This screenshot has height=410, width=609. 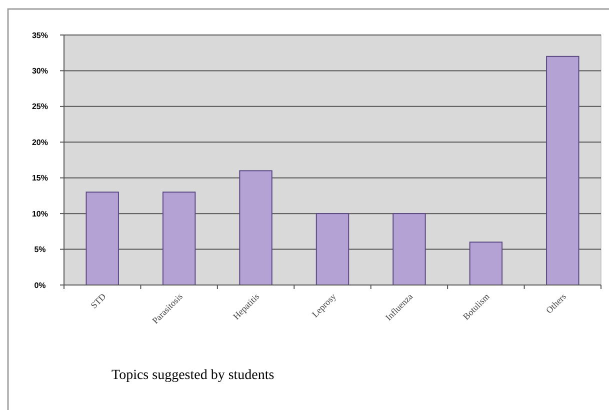 What do you see at coordinates (98, 300) in the screenshot?
I see `x-tick-label: STD` at bounding box center [98, 300].